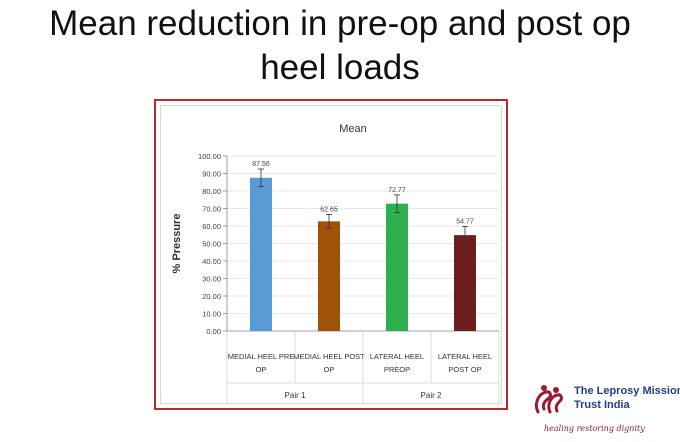 This screenshot has width=680, height=442. What do you see at coordinates (211, 296) in the screenshot?
I see `y-tick-label: 20.00` at bounding box center [211, 296].